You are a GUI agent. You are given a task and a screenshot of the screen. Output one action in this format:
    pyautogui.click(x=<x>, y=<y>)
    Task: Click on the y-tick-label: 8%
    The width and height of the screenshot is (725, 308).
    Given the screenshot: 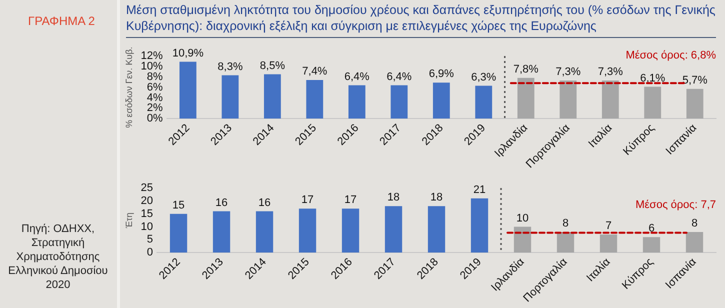 What is the action you would take?
    pyautogui.click(x=155, y=76)
    